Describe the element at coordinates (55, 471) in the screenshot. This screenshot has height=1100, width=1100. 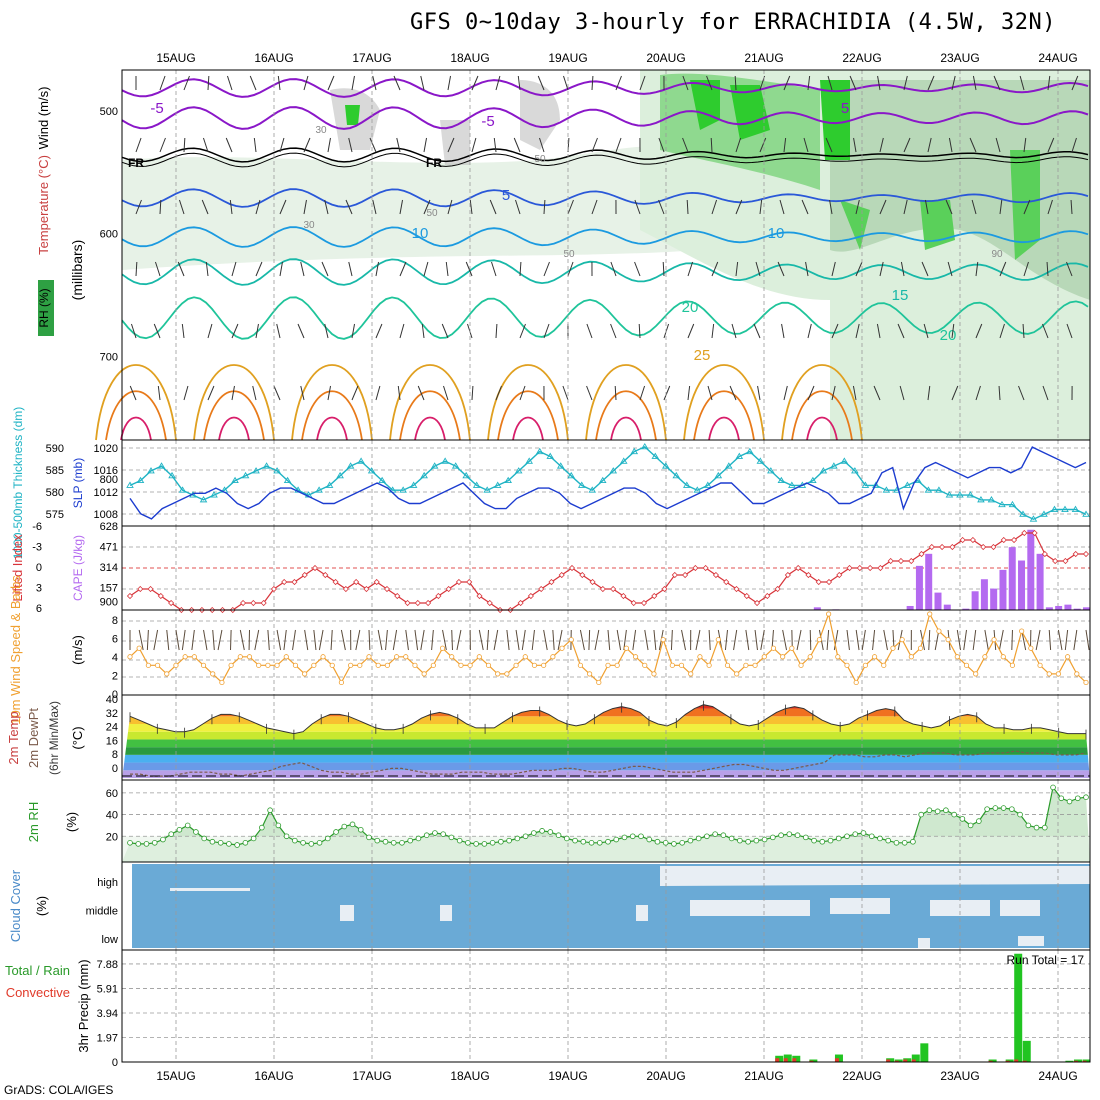
I see `thickness-tick: 585` at that location.